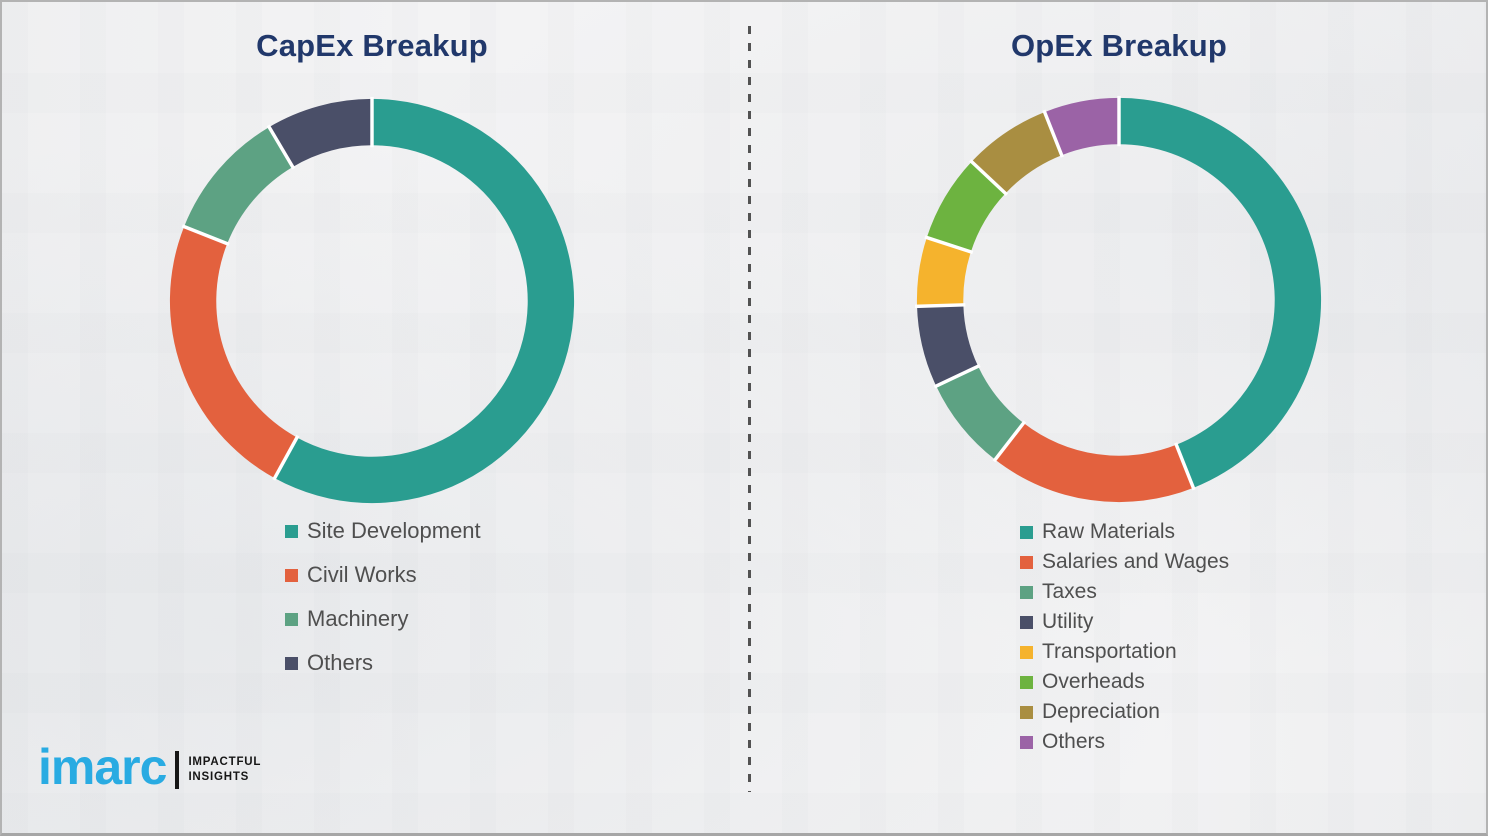 The image size is (1488, 836). I want to click on legend-label: Machinery, so click(358, 618).